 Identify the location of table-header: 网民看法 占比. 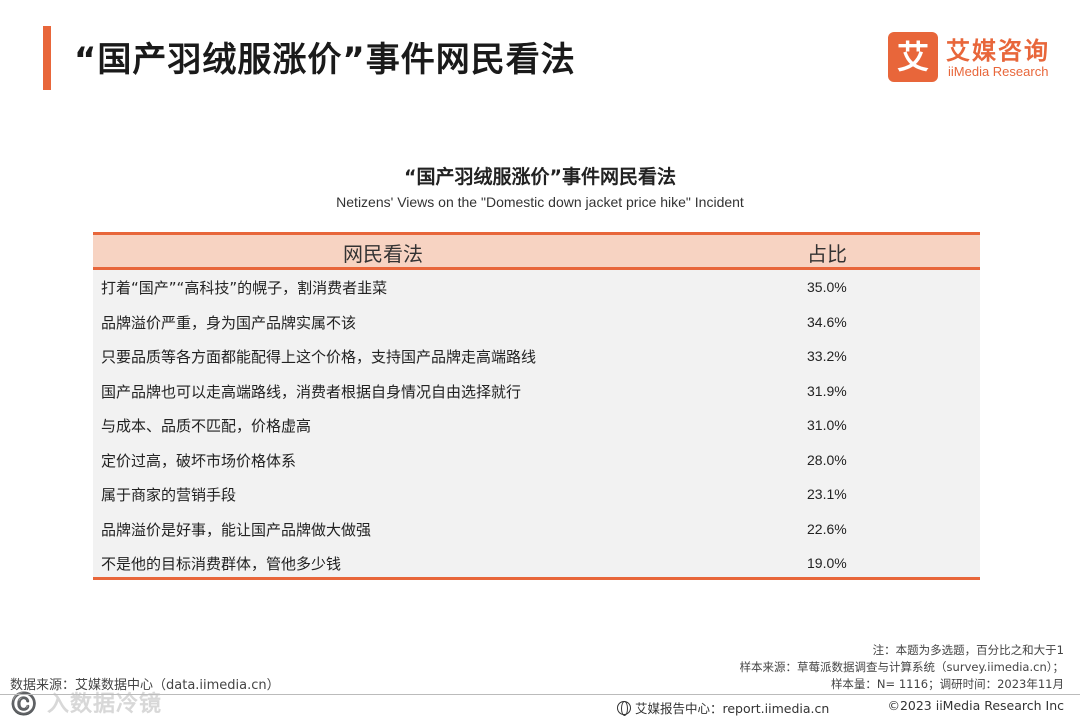
(536, 251).